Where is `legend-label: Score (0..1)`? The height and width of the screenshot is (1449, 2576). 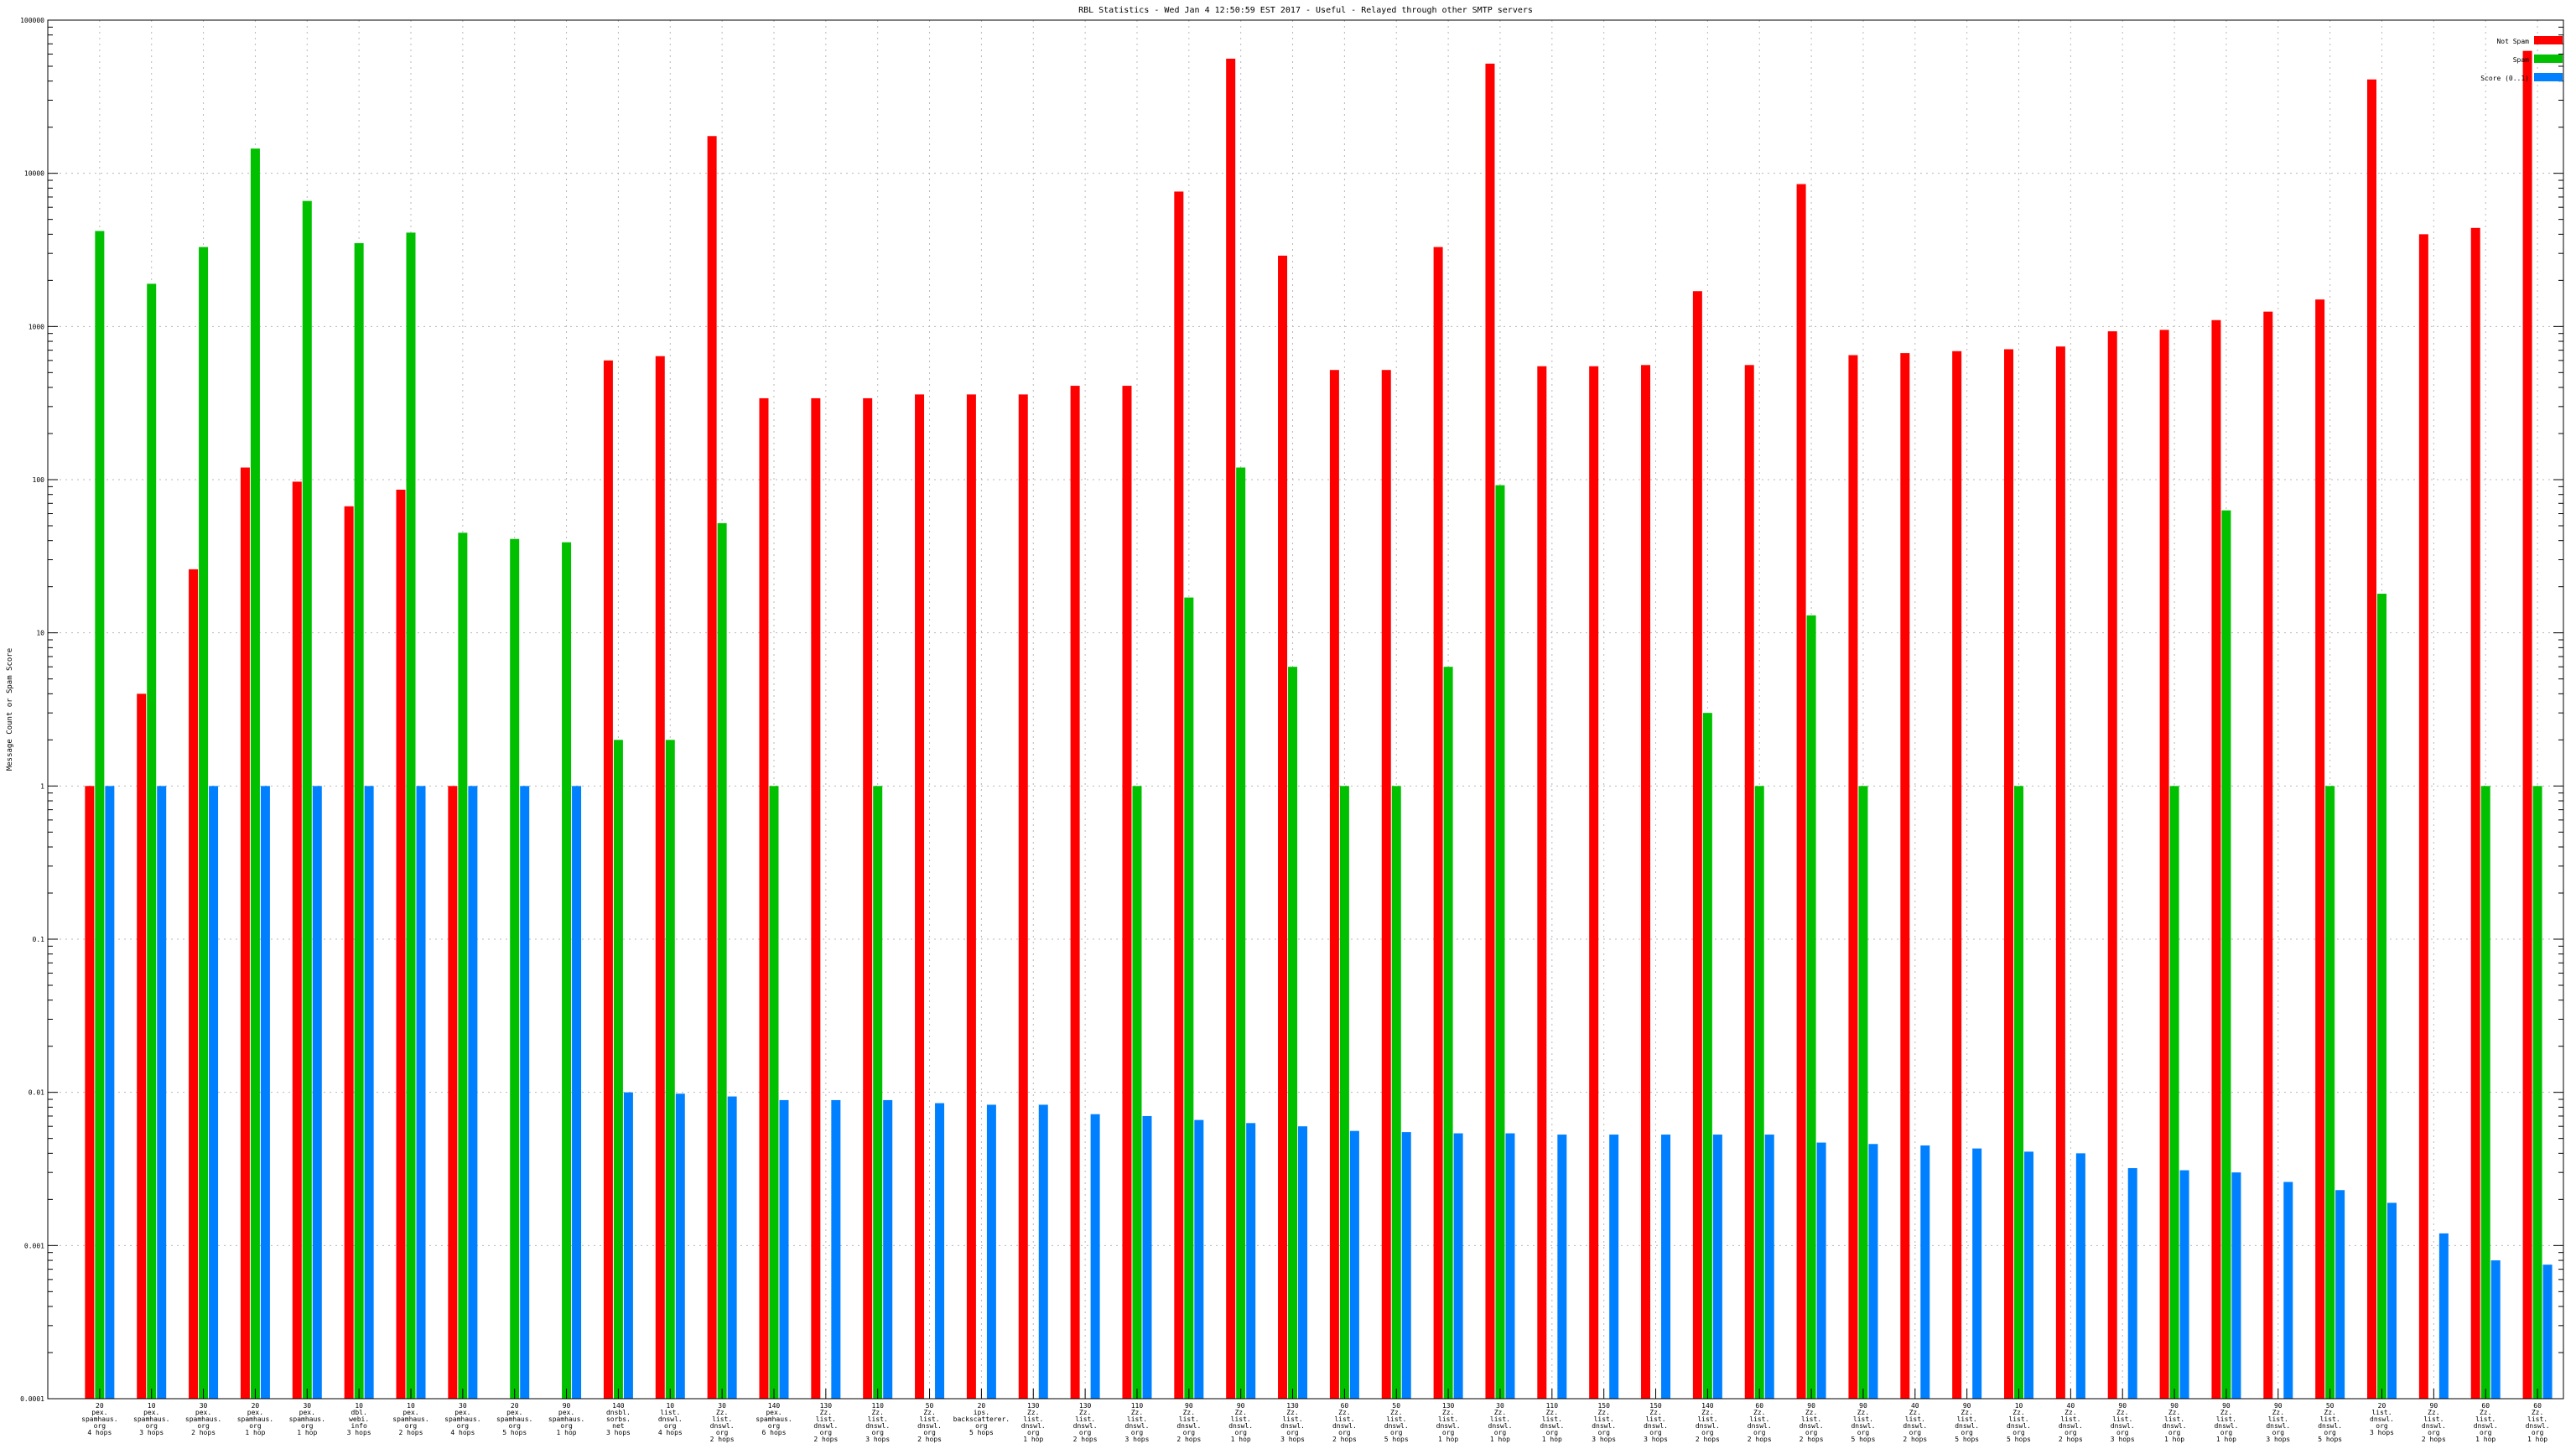 legend-label: Score (0..1) is located at coordinates (2504, 78).